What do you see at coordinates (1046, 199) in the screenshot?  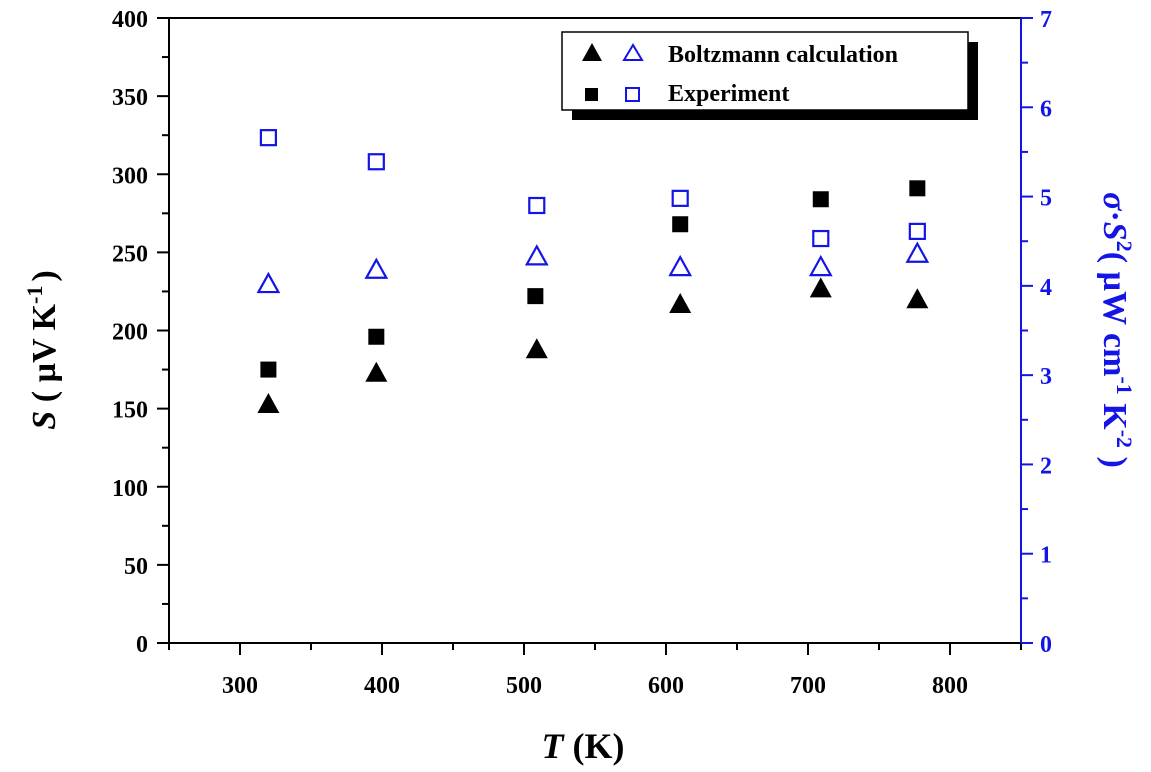 I see `y-right-tick-label: 5` at bounding box center [1046, 199].